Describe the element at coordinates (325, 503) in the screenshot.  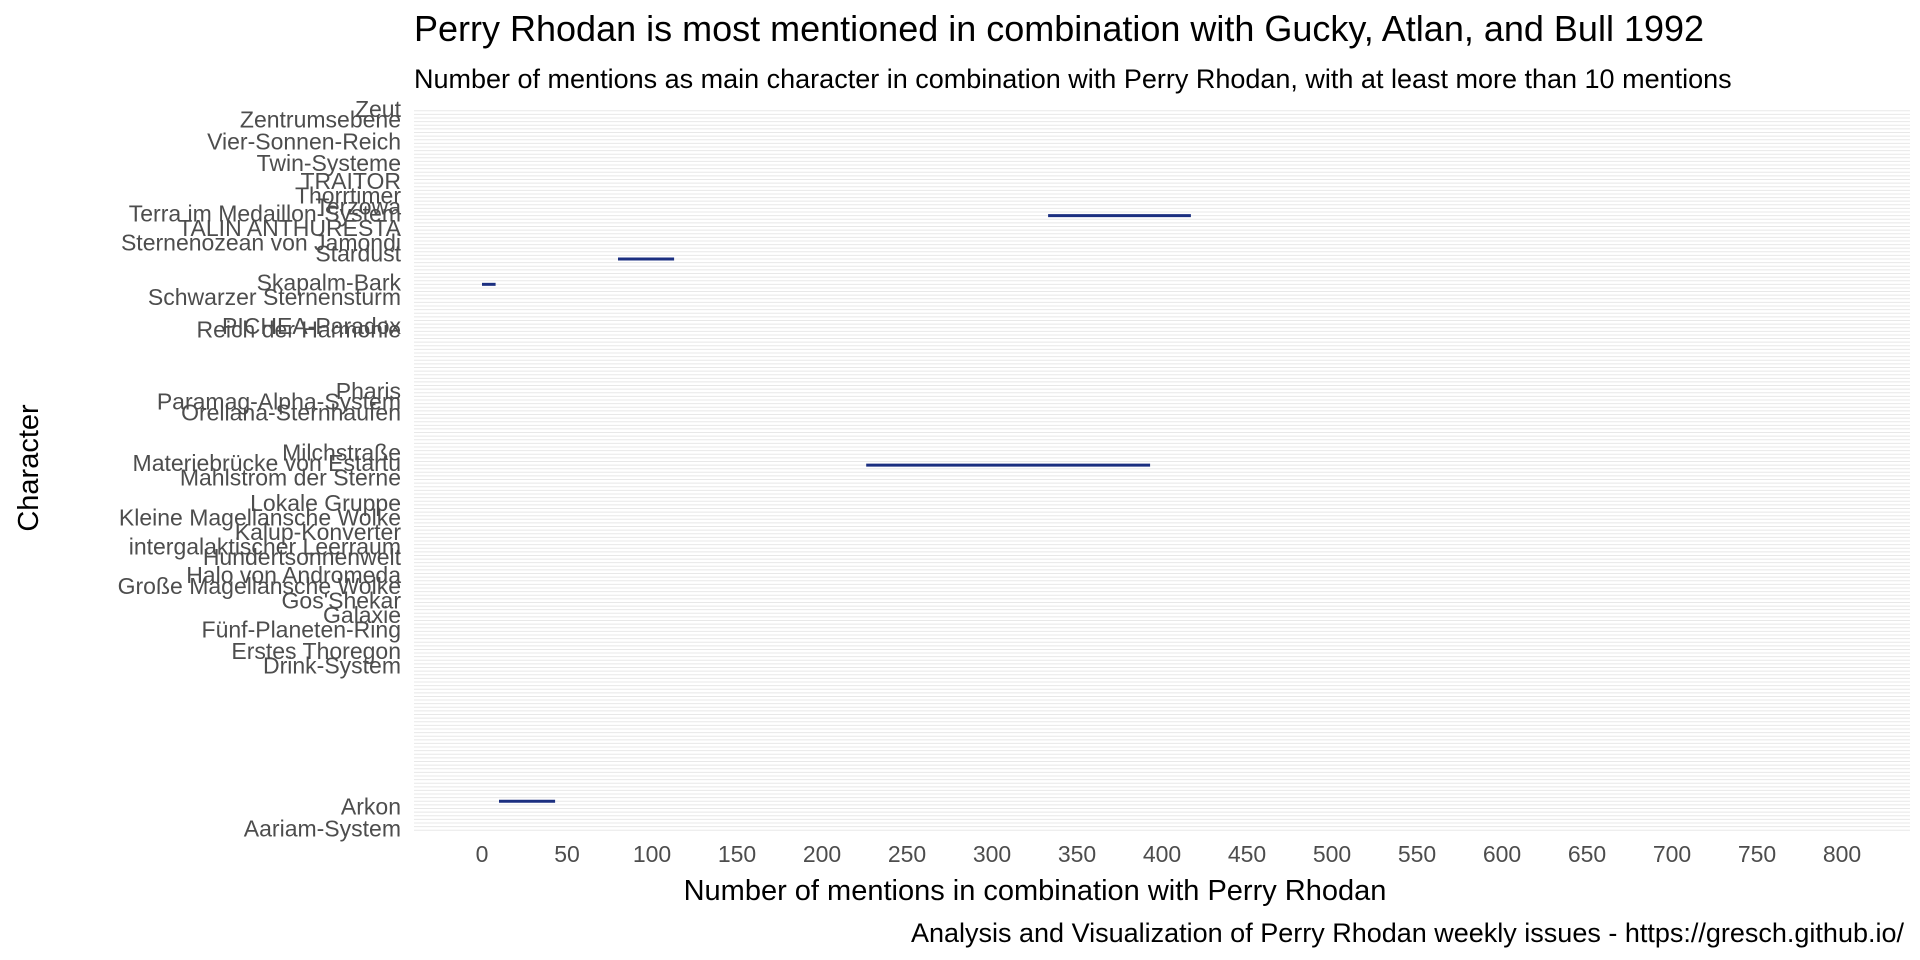
I see `y-tick-label: Lokale Gruppe` at that location.